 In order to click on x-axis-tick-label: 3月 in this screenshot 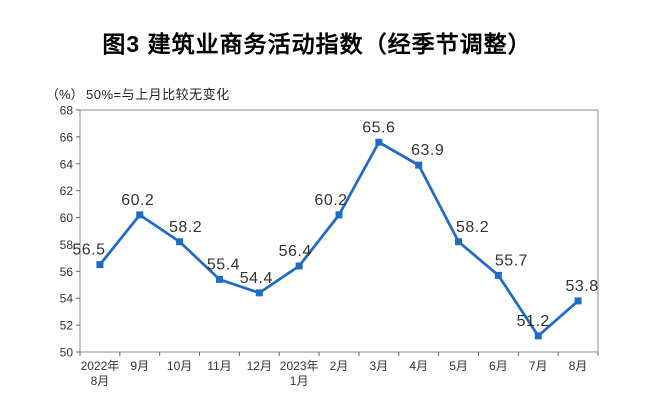, I will do `click(379, 366)`.